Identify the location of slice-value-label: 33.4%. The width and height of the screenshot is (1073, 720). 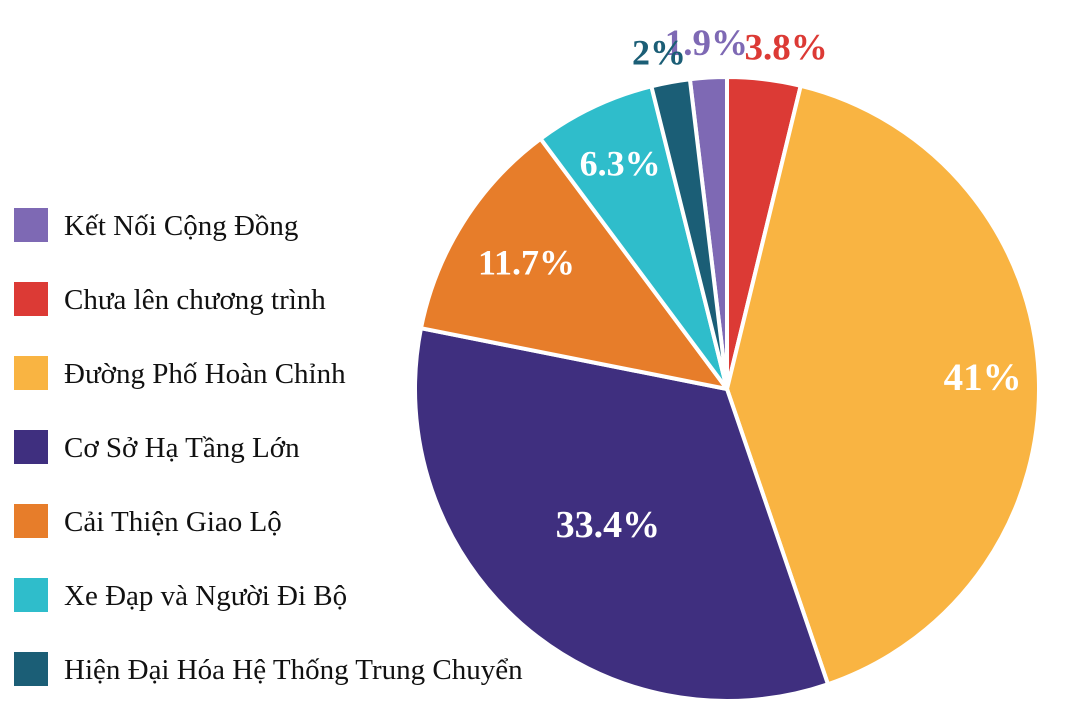
(608, 525).